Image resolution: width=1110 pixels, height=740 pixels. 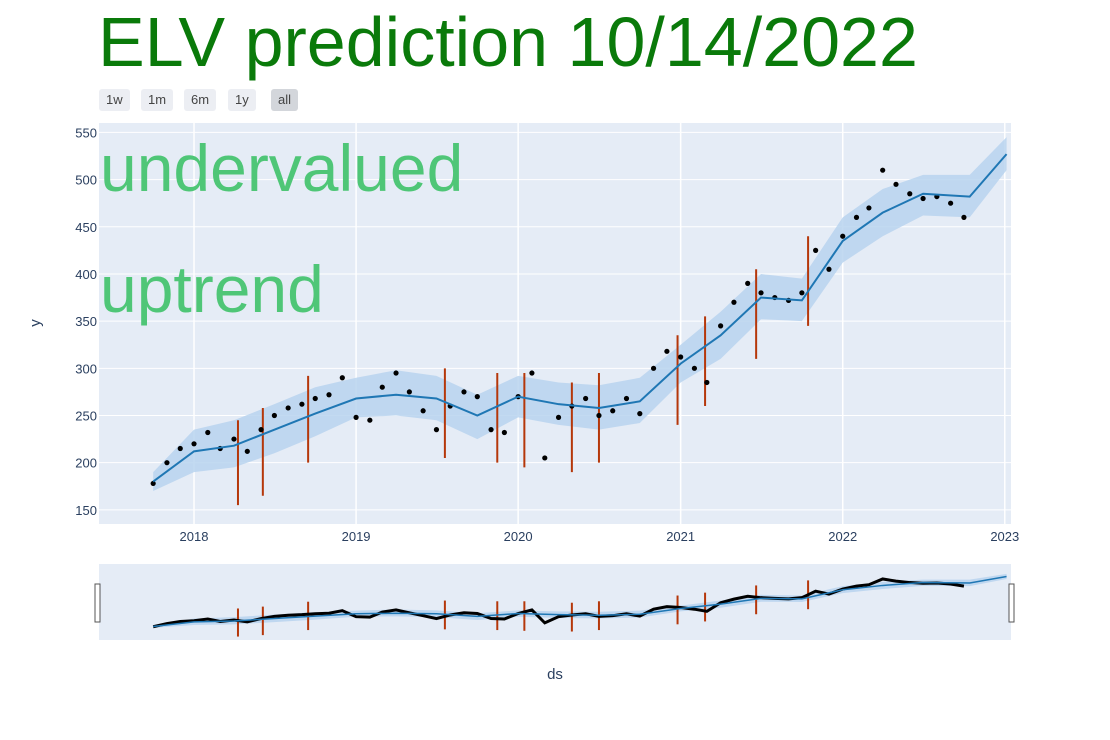 I want to click on range-button-1y: 1y, so click(x=242, y=100).